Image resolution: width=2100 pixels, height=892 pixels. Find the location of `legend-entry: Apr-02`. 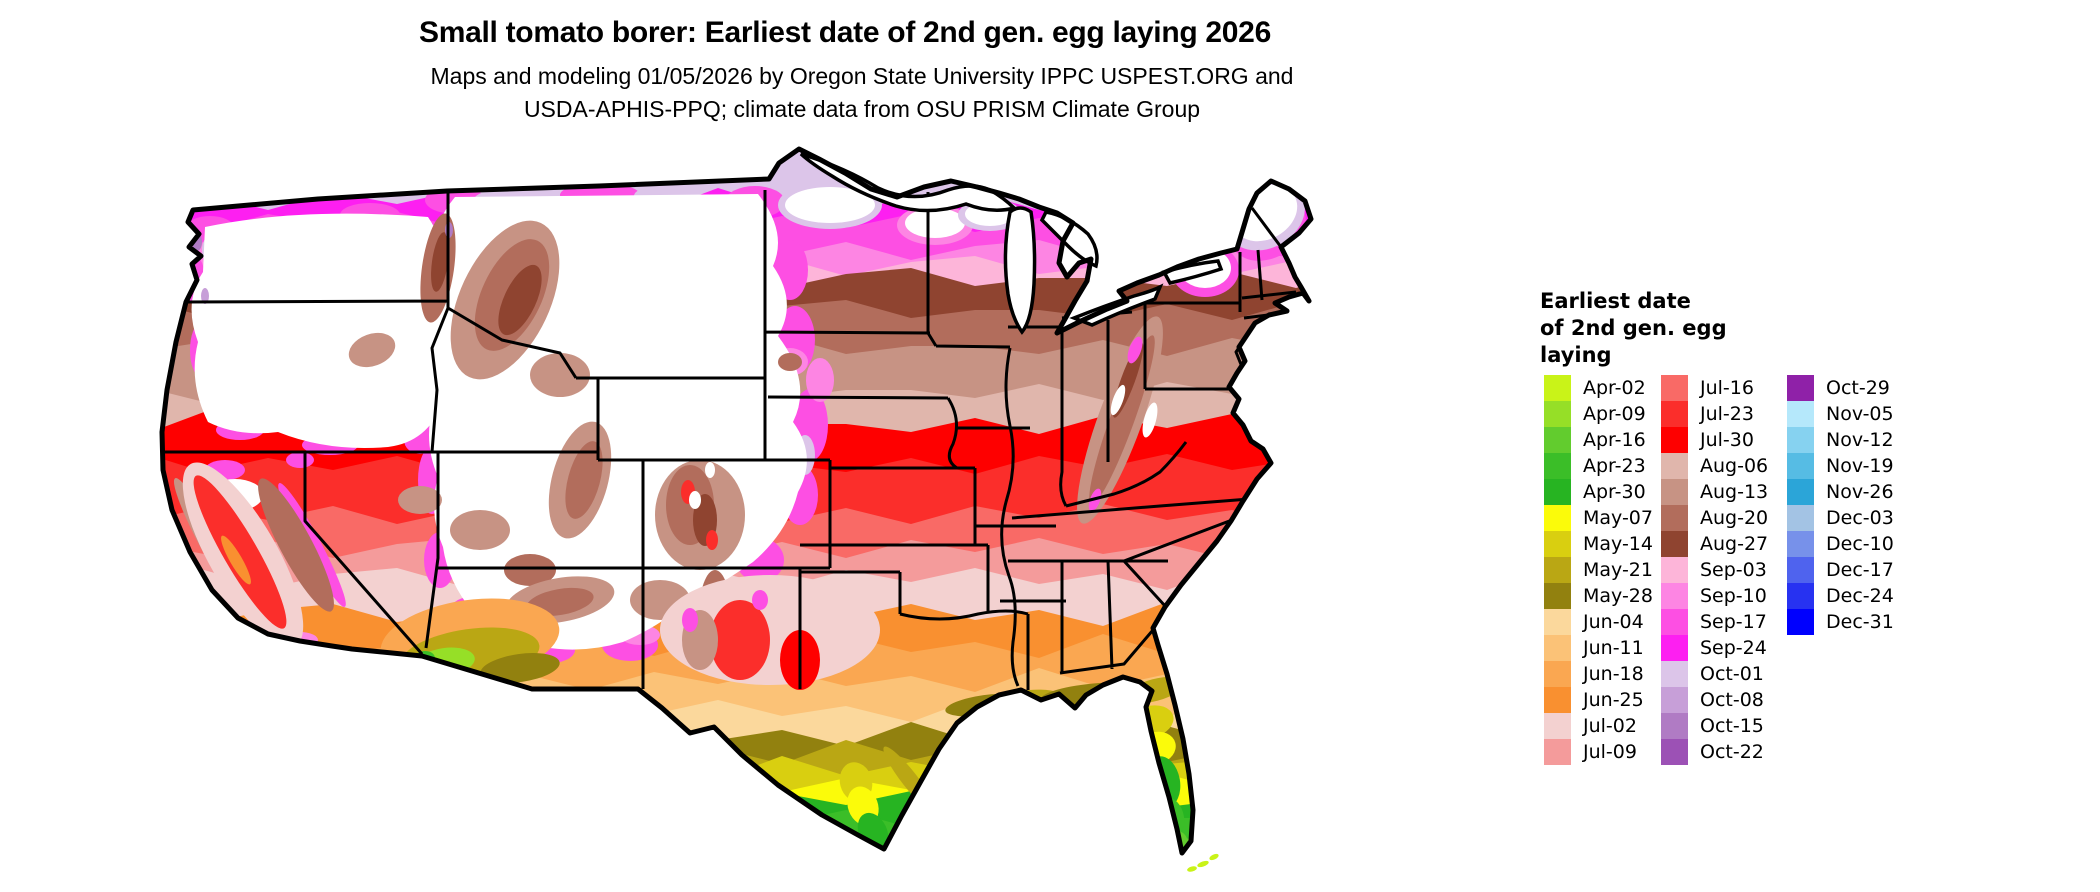

legend-entry: Apr-02 is located at coordinates (1619, 388).